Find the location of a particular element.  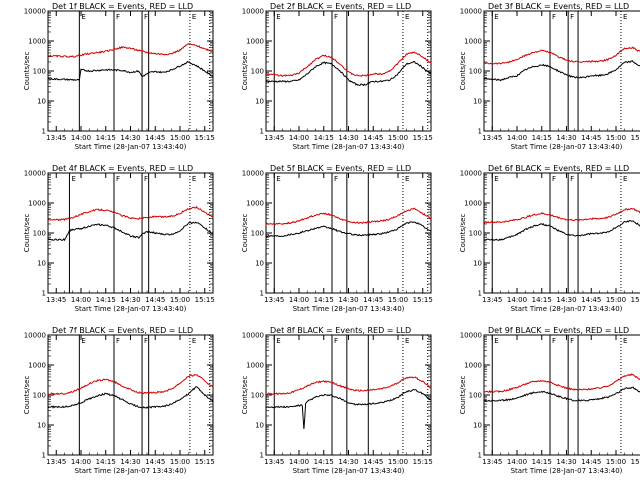

chart-title: Det 2f BLACK = Events, RED = LLD is located at coordinates (340, 6).